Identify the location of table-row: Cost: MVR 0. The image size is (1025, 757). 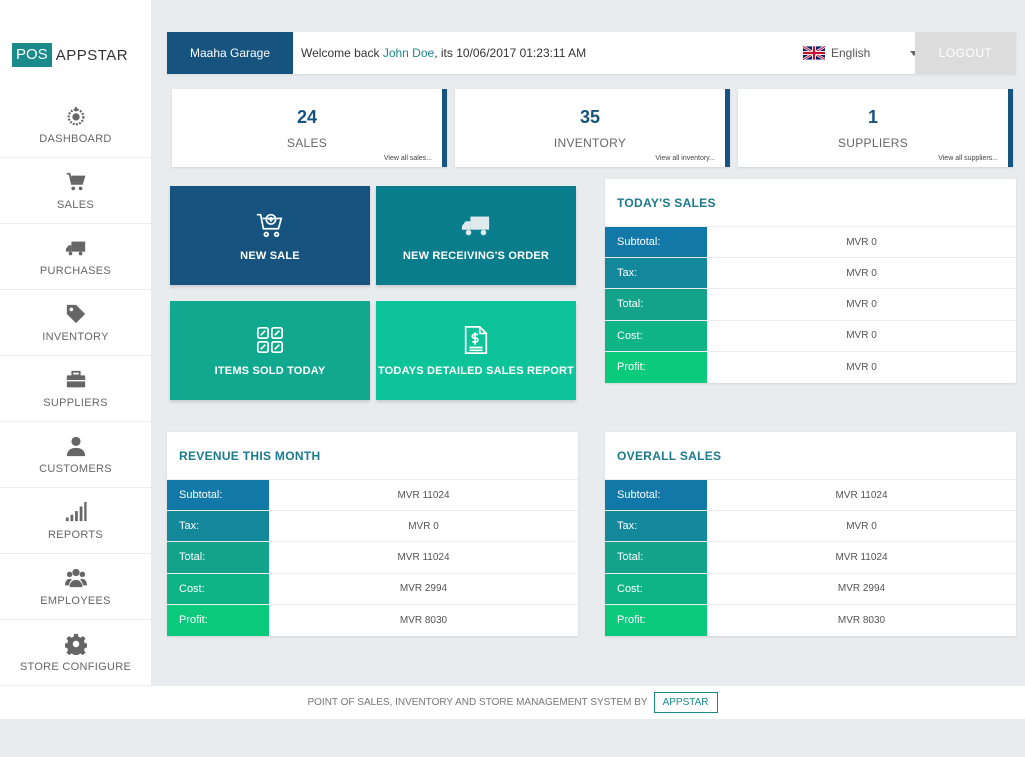
(810, 336).